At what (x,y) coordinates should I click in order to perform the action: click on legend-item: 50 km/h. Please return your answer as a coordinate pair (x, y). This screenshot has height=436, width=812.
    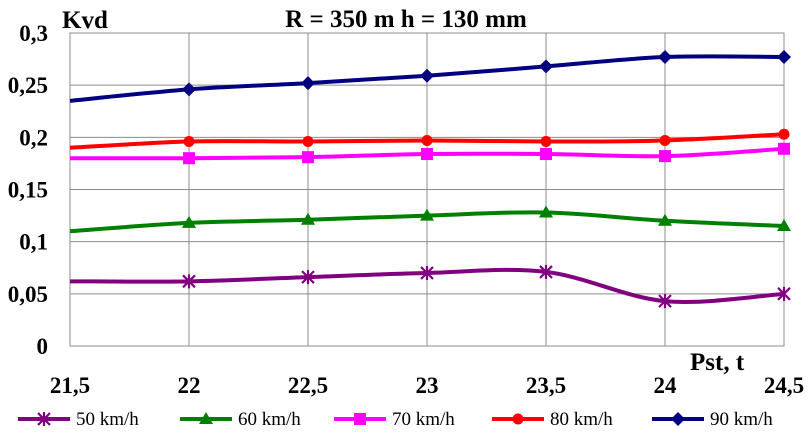
    Looking at the image, I should click on (78, 419).